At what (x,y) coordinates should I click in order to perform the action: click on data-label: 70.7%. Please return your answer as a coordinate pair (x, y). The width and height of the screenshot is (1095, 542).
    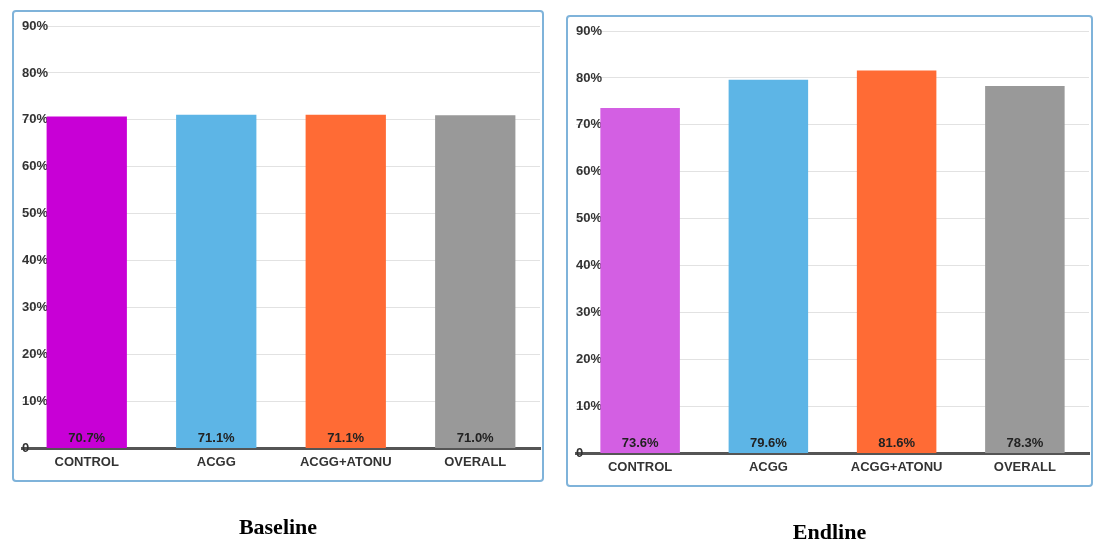
    Looking at the image, I should click on (87, 438).